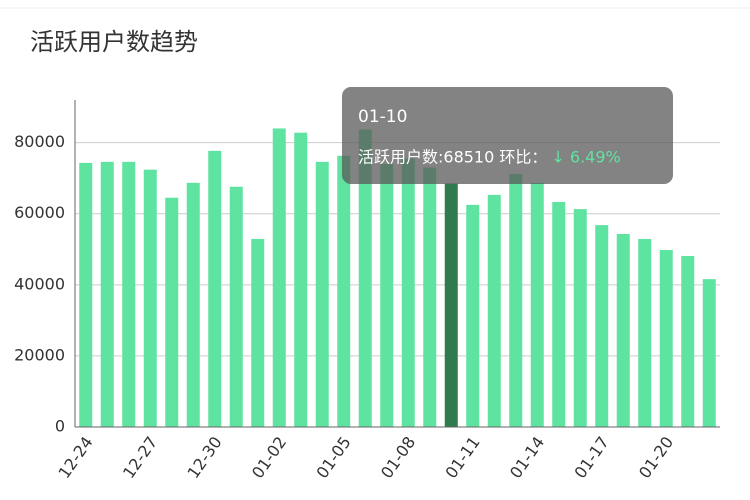 The height and width of the screenshot is (500, 750). What do you see at coordinates (462, 457) in the screenshot?
I see `x-tick-label: 01-11` at bounding box center [462, 457].